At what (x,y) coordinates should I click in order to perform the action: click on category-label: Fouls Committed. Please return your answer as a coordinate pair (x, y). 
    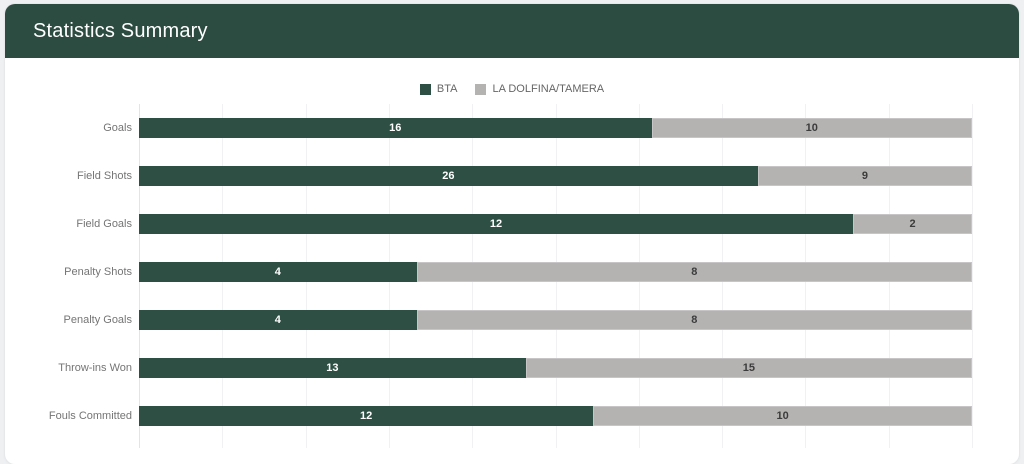
    Looking at the image, I should click on (90, 416).